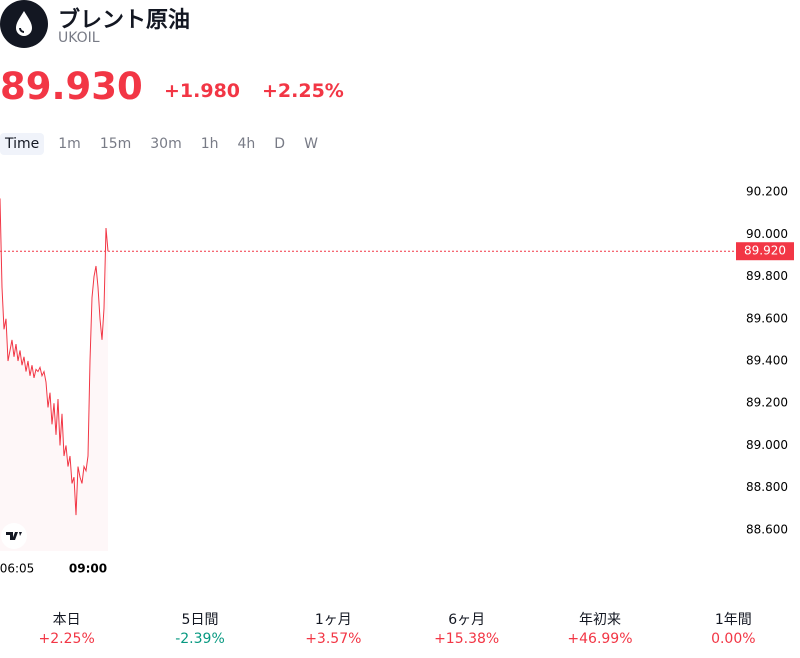  I want to click on price-line, so click(54, 357).